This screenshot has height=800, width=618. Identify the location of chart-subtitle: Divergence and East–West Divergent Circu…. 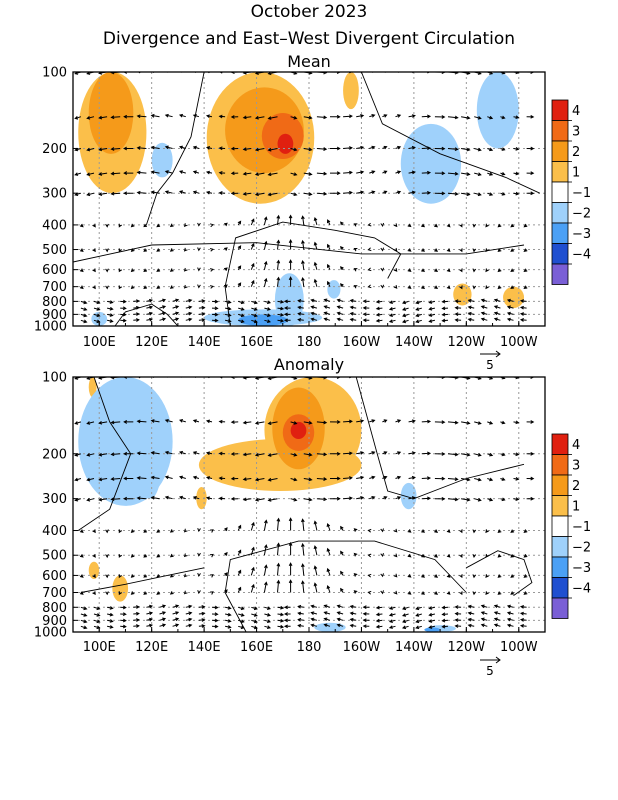
(309, 39).